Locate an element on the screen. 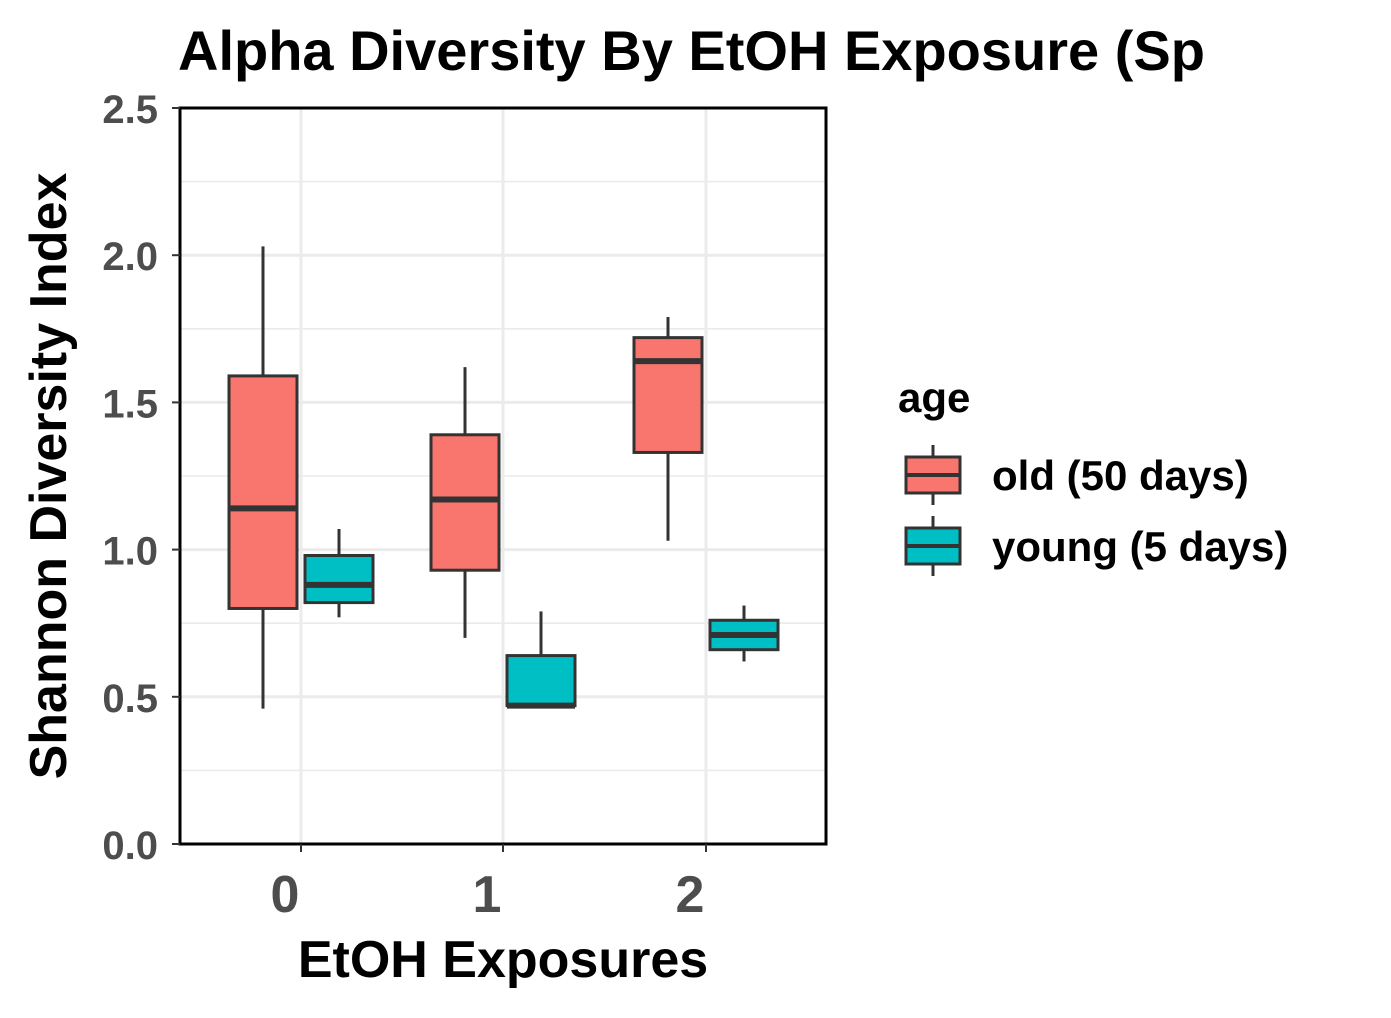 Image resolution: width=1391 pixels, height=1018 pixels. y-tick-label: 2.0 is located at coordinates (130, 257).